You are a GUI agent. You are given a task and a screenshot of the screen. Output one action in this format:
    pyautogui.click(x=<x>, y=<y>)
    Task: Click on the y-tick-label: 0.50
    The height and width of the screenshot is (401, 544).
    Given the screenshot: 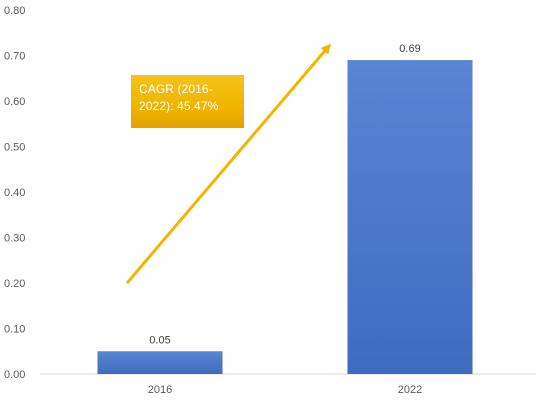 What is the action you would take?
    pyautogui.click(x=14, y=148)
    